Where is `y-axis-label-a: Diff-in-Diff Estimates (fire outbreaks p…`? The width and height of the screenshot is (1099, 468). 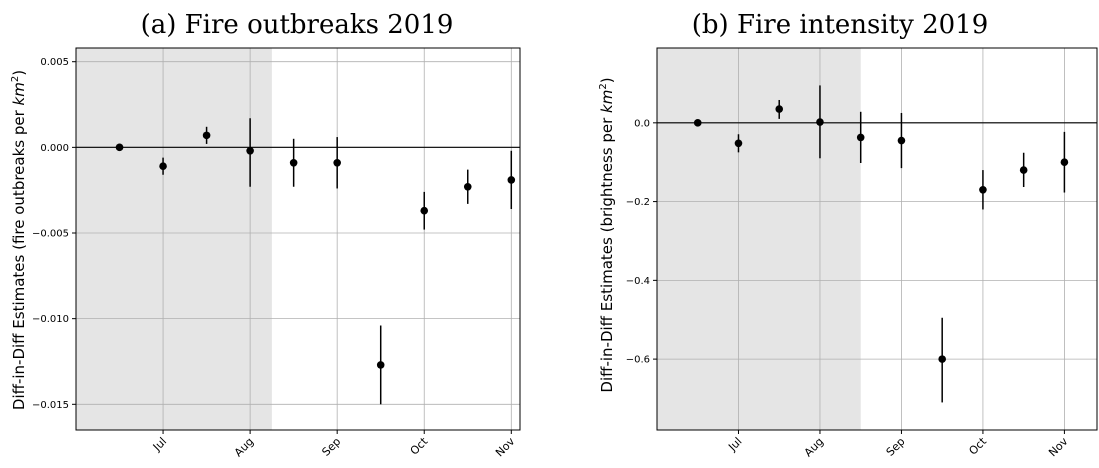
y-axis-label-a: Diff-in-Diff Estimates (fire outbreaks p… is located at coordinates (19, 240).